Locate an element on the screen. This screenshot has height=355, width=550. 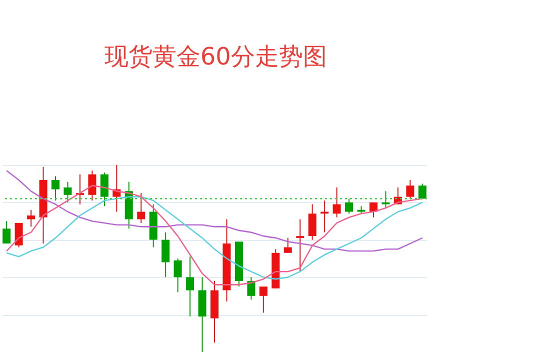
chart-title: 现货黄金60分走势图 is located at coordinates (215, 56).